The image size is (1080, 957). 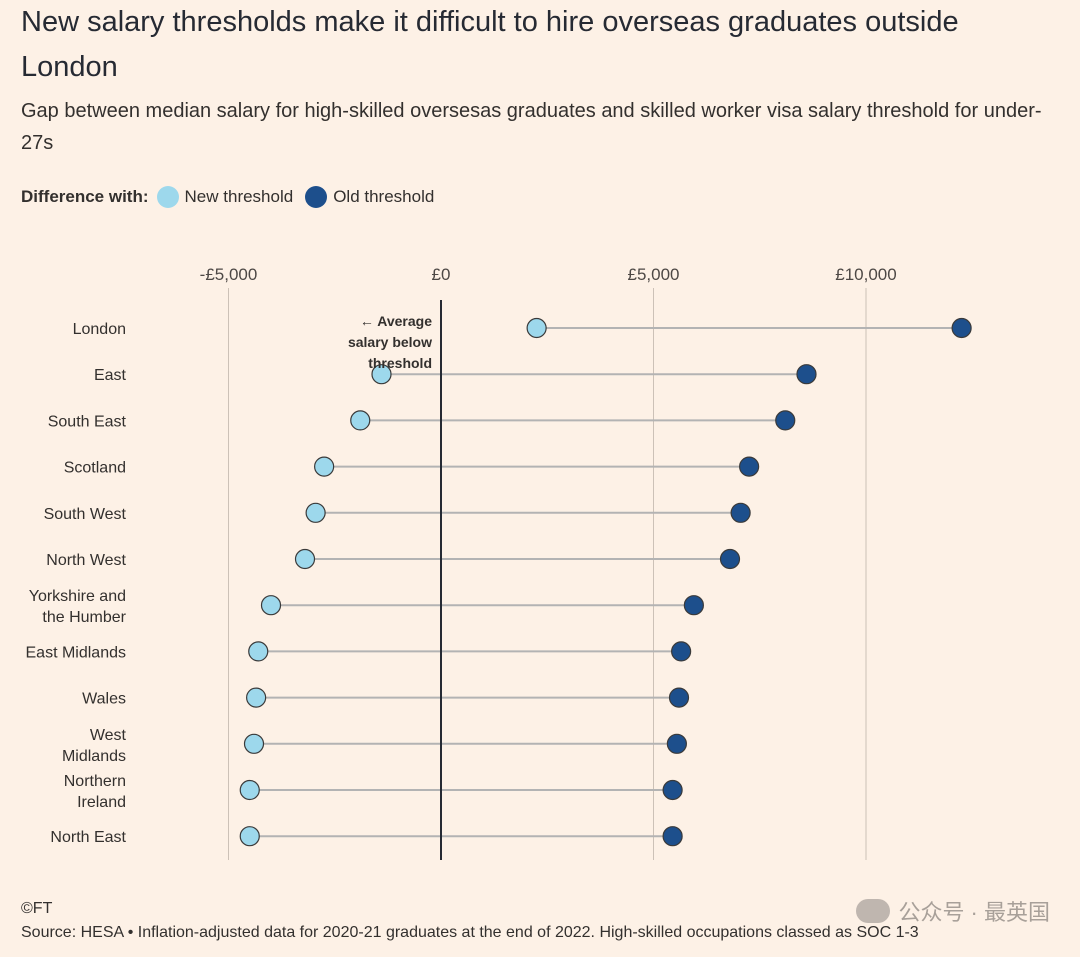 What do you see at coordinates (95, 781) in the screenshot?
I see `category-label-line: Northern` at bounding box center [95, 781].